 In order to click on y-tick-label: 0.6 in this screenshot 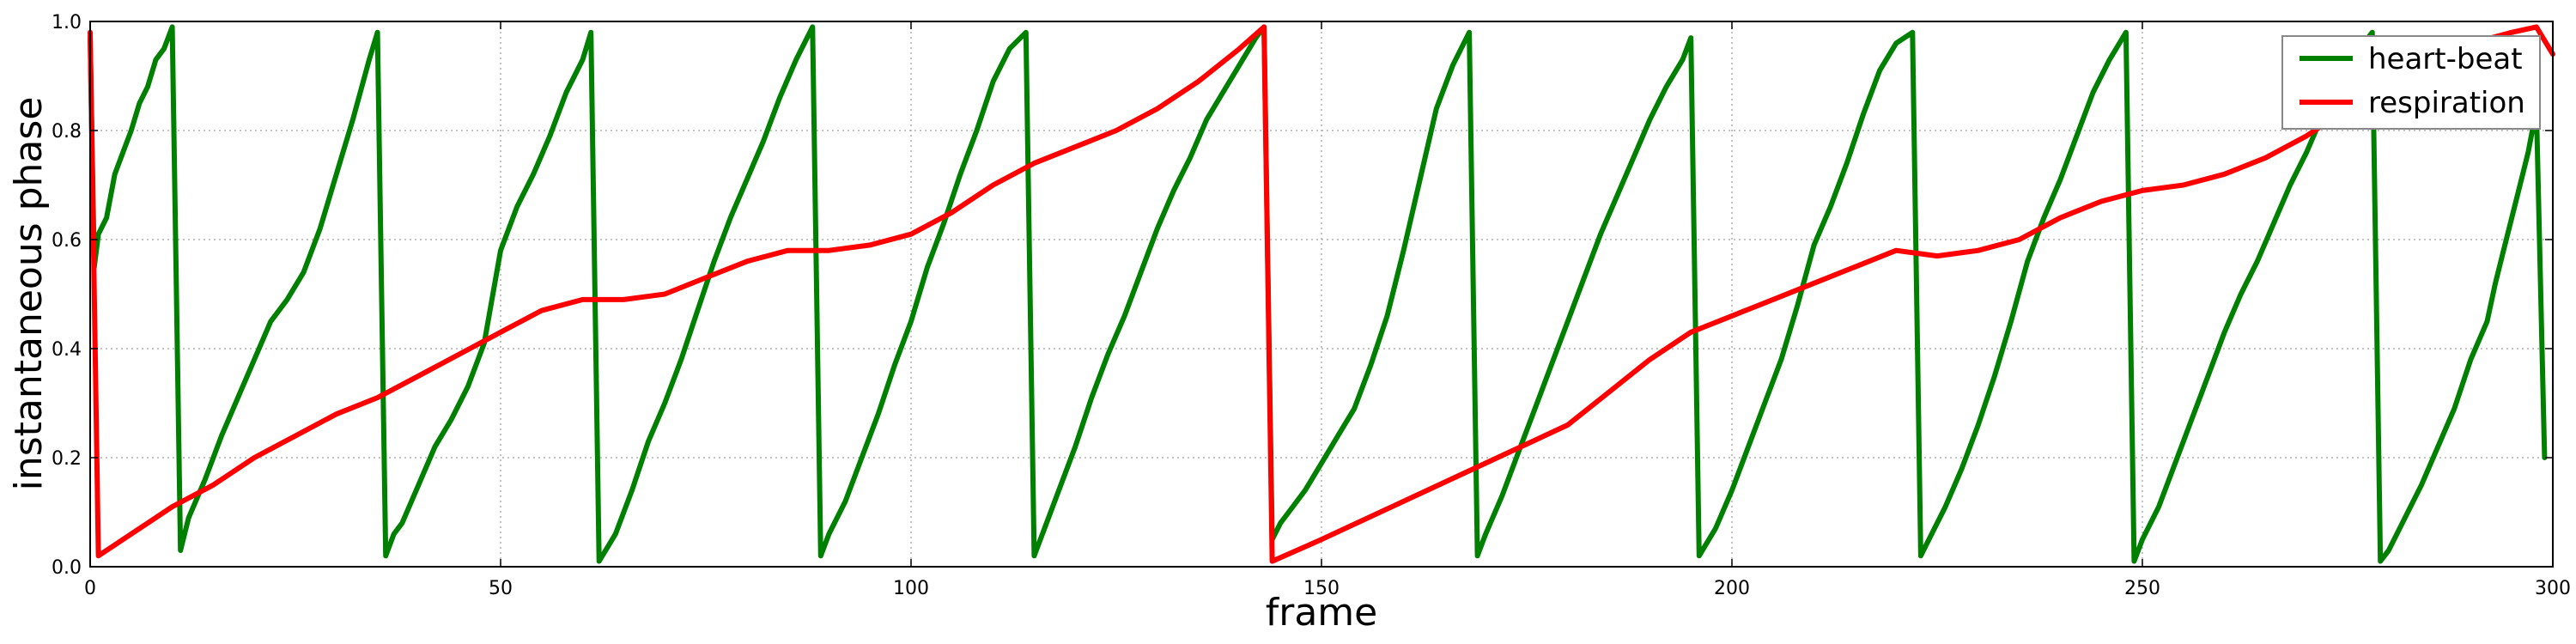, I will do `click(67, 241)`.